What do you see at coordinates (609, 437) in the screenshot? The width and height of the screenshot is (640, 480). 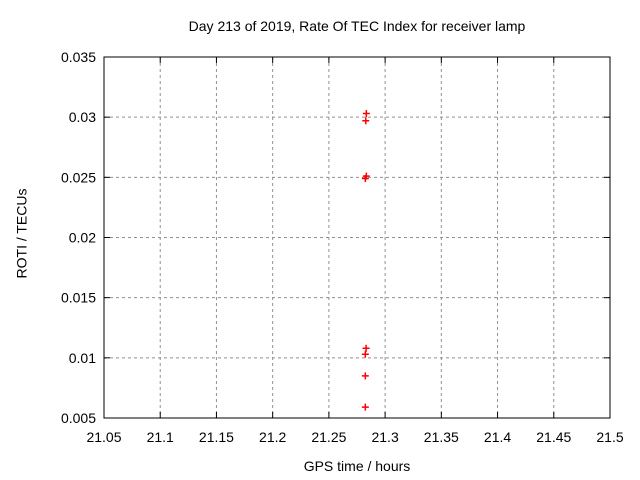 I see `x-tick-label: 21.5` at bounding box center [609, 437].